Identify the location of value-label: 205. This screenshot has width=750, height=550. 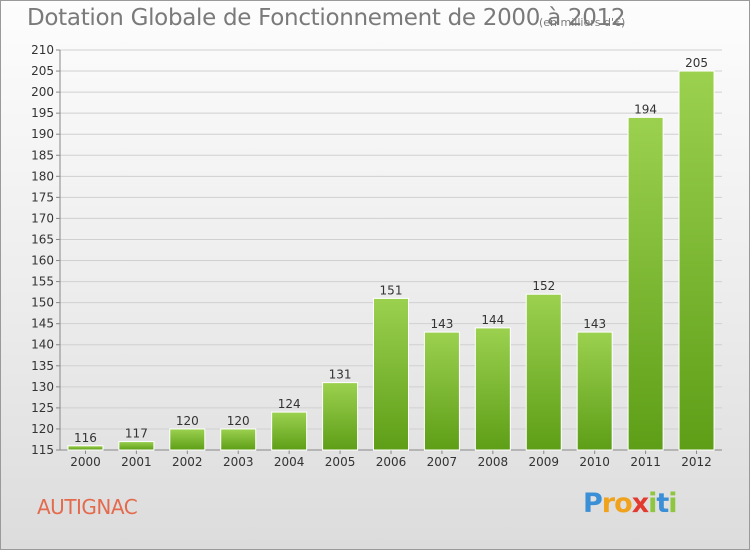
(696, 63).